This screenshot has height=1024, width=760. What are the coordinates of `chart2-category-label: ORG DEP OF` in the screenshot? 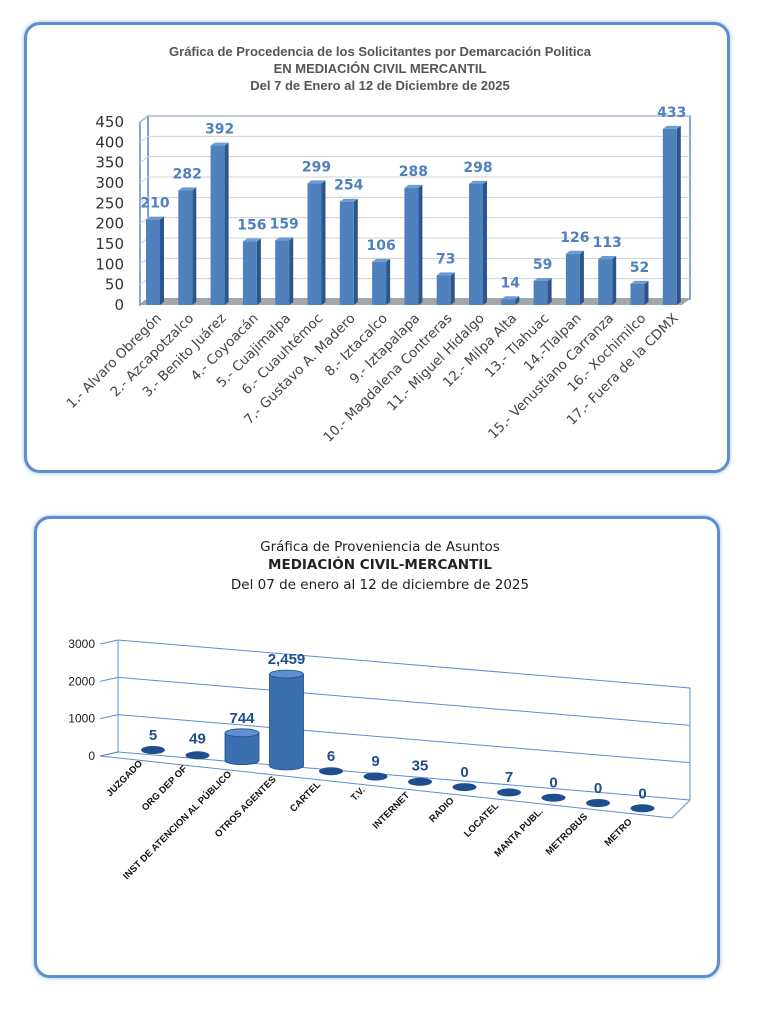 It's located at (165, 789).